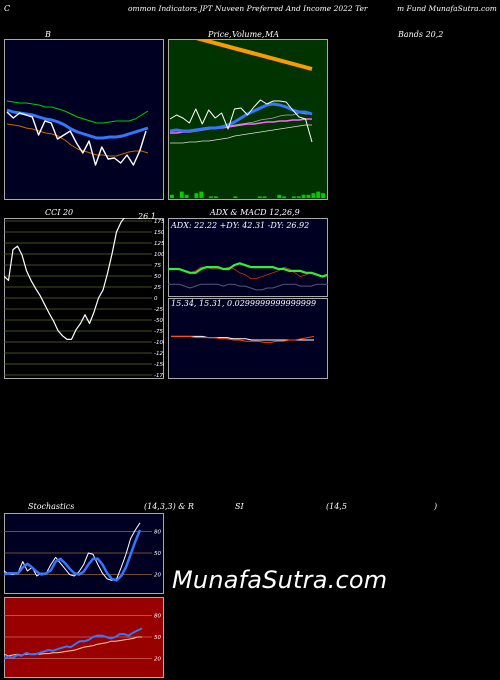  I want to click on adx-background, so click(248, 257).